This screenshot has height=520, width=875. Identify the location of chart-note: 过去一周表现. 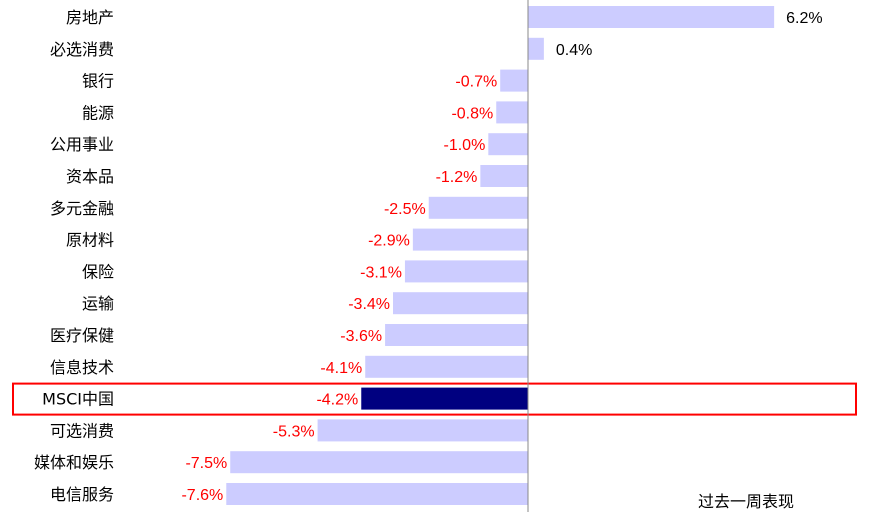
(746, 501).